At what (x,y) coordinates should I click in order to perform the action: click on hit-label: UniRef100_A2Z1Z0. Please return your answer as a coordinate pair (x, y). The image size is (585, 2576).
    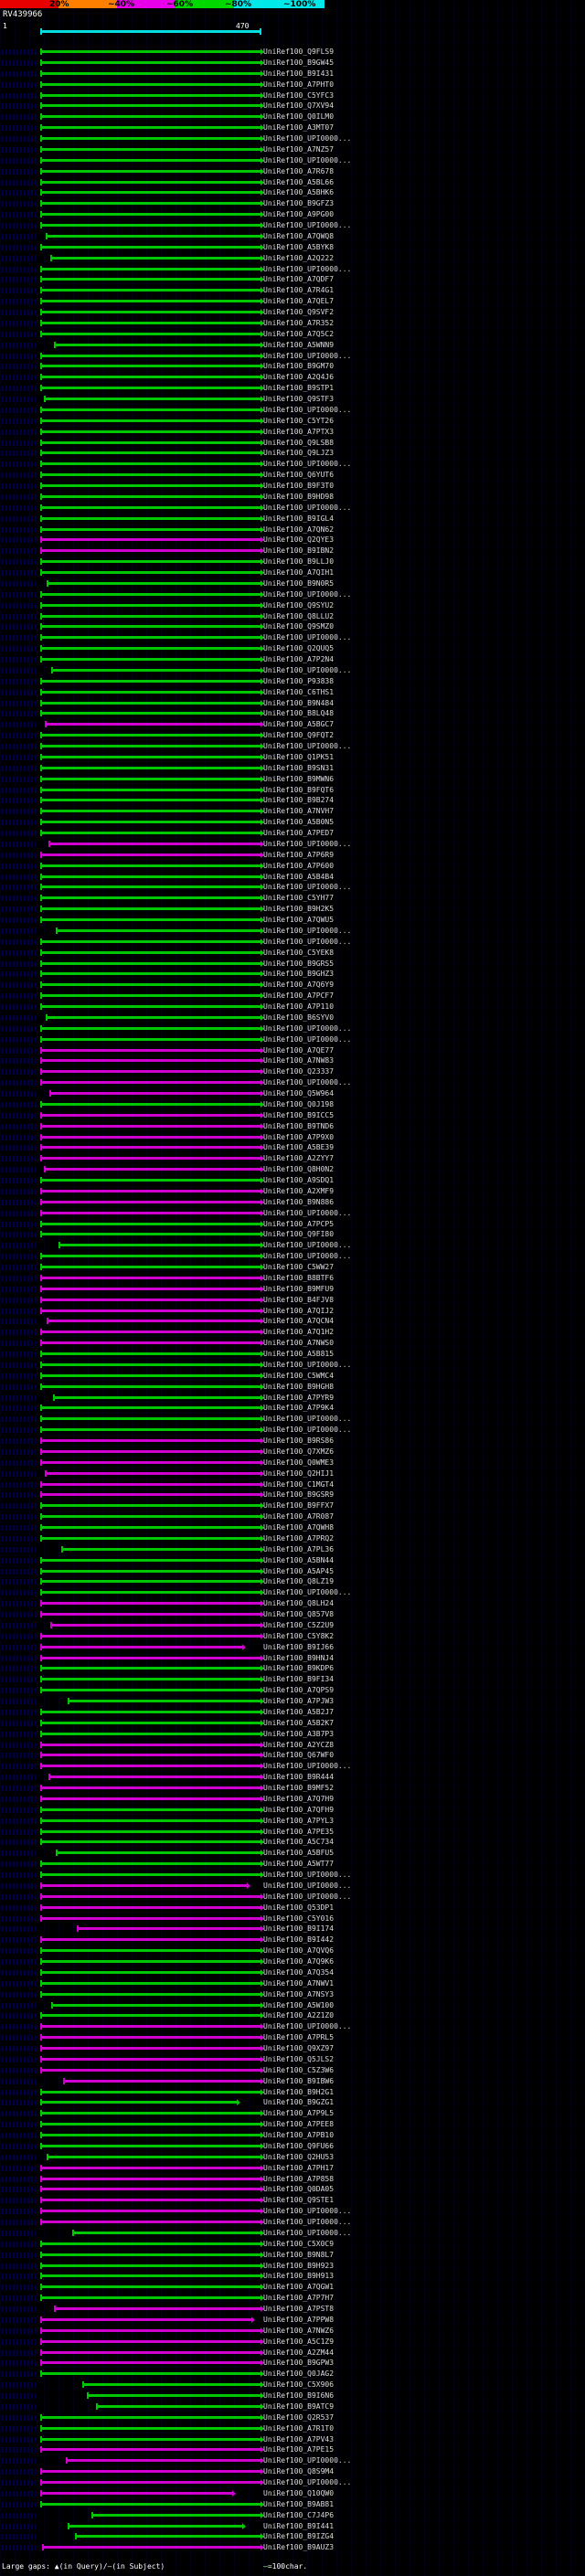
    Looking at the image, I should click on (299, 2015).